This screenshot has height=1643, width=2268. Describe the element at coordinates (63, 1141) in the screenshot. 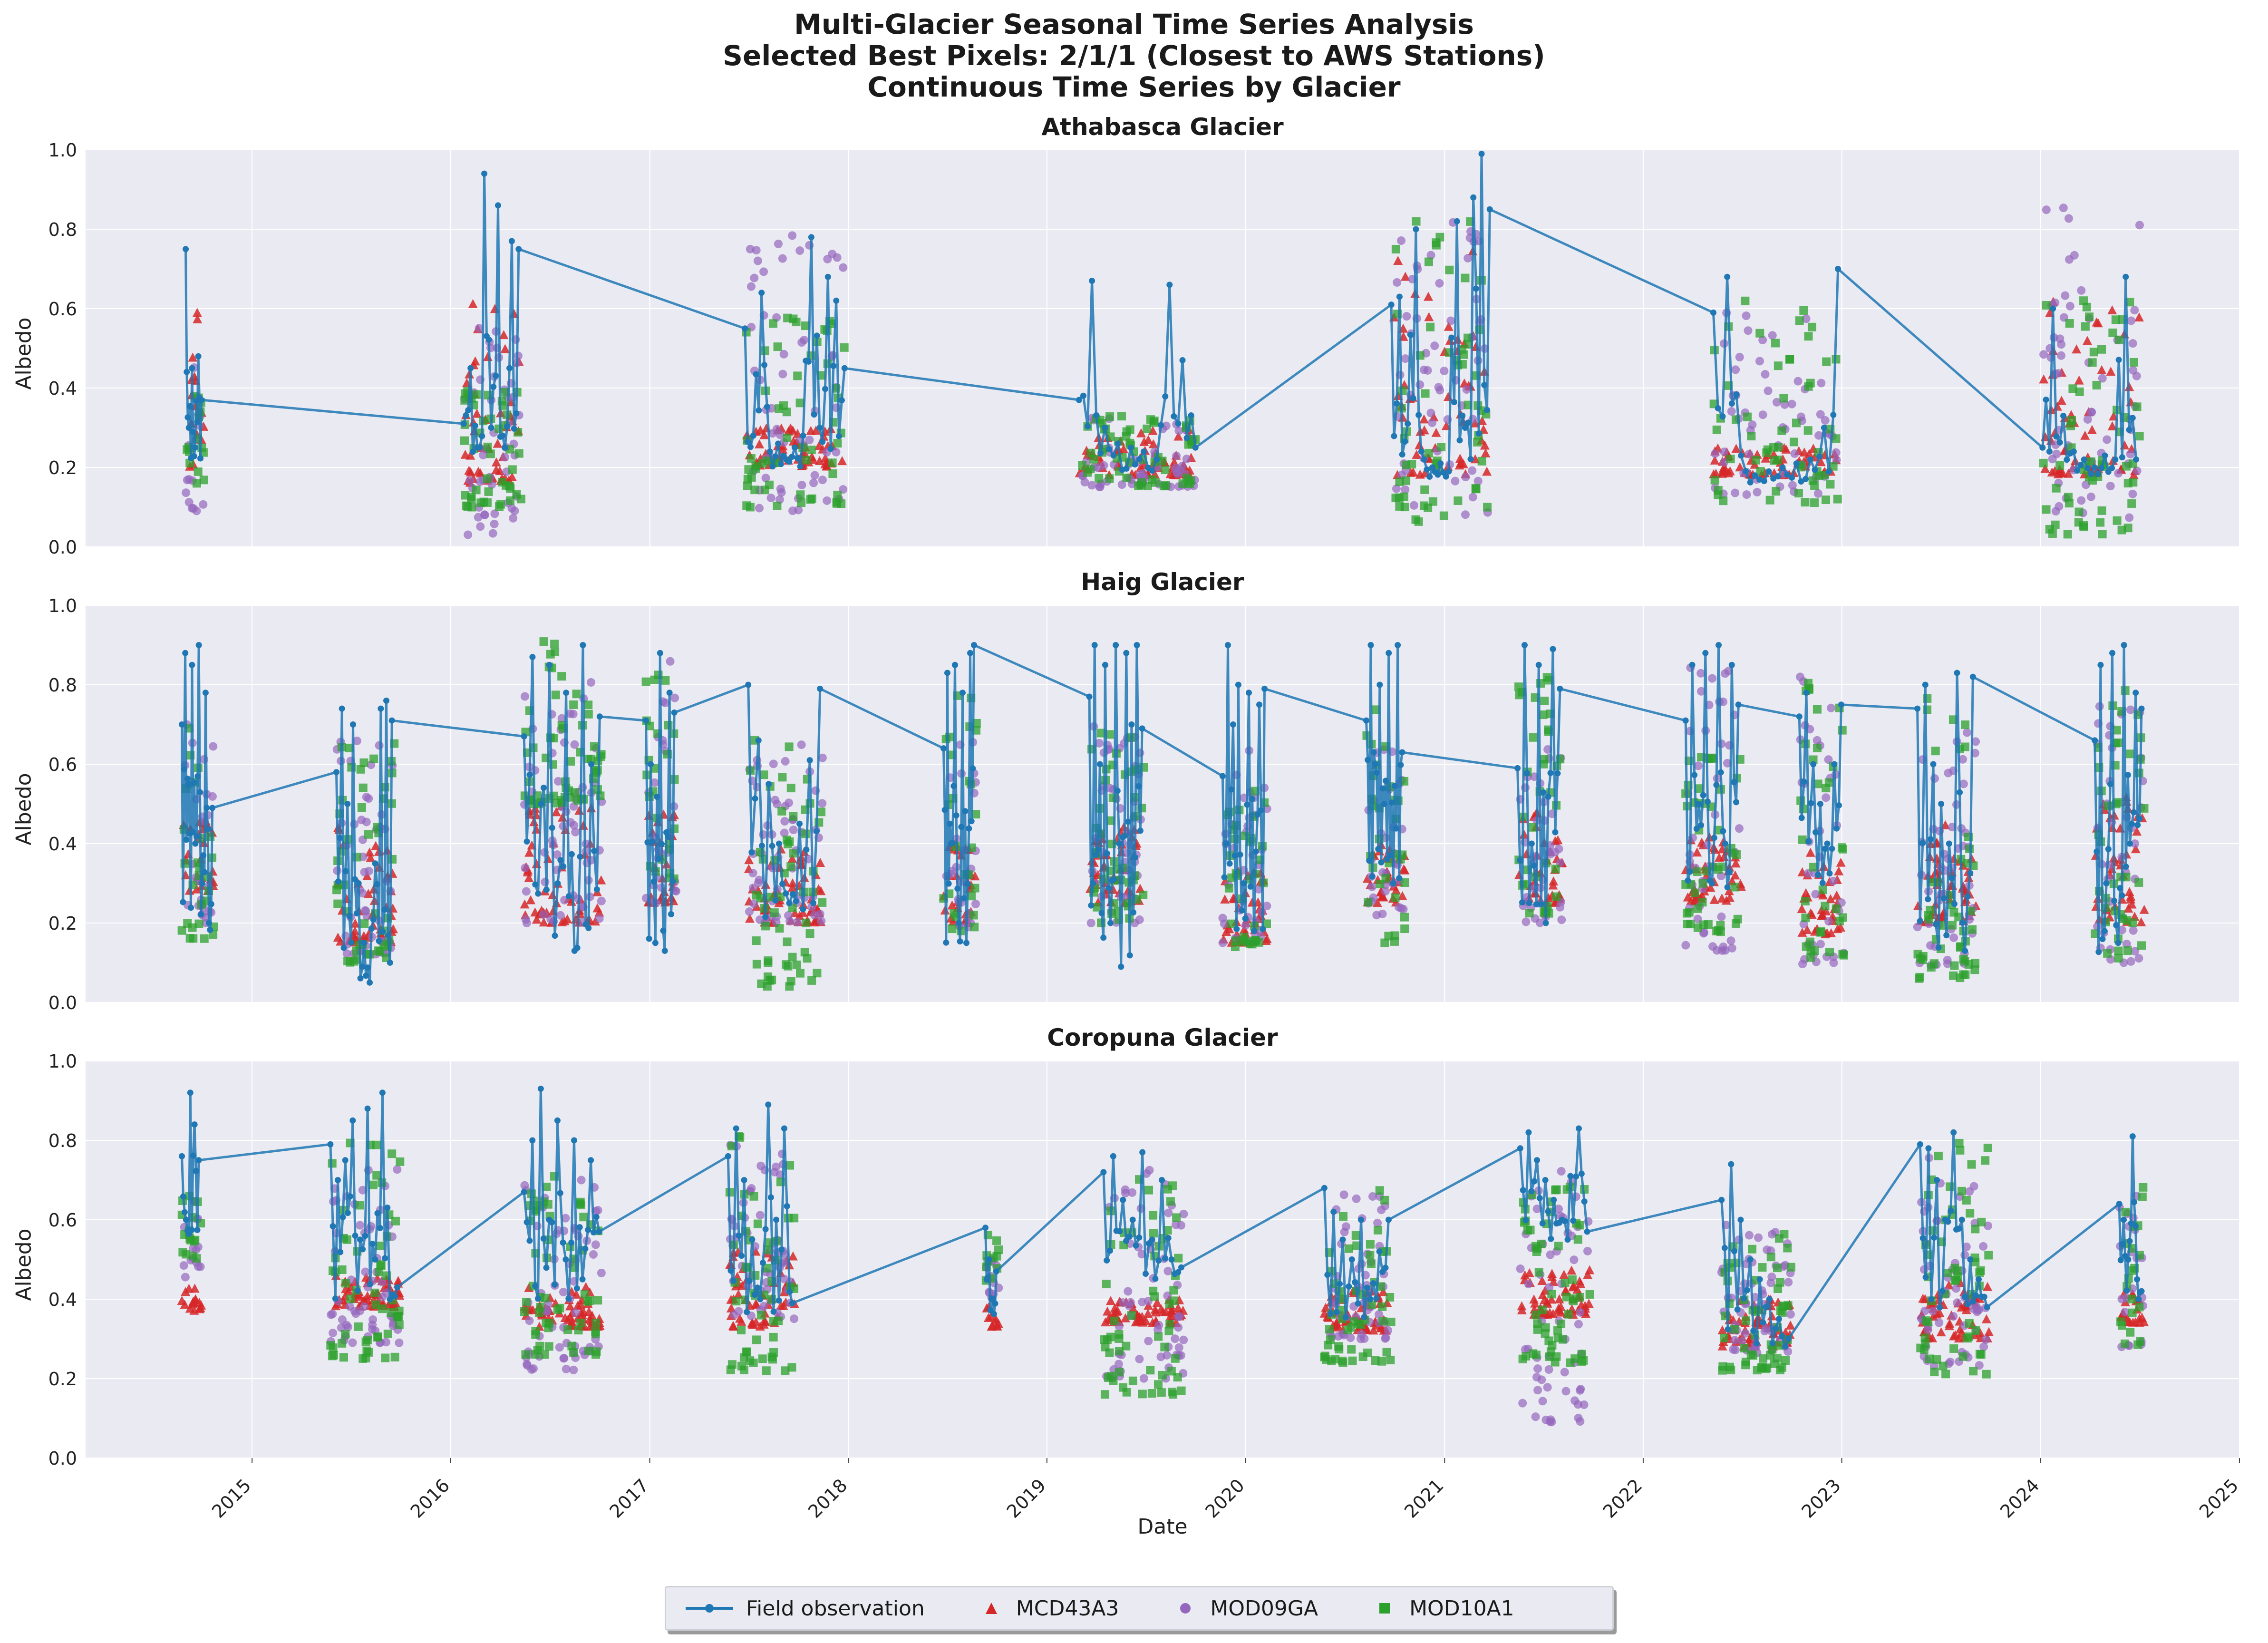

I see `y-tick-label: 0.8` at that location.